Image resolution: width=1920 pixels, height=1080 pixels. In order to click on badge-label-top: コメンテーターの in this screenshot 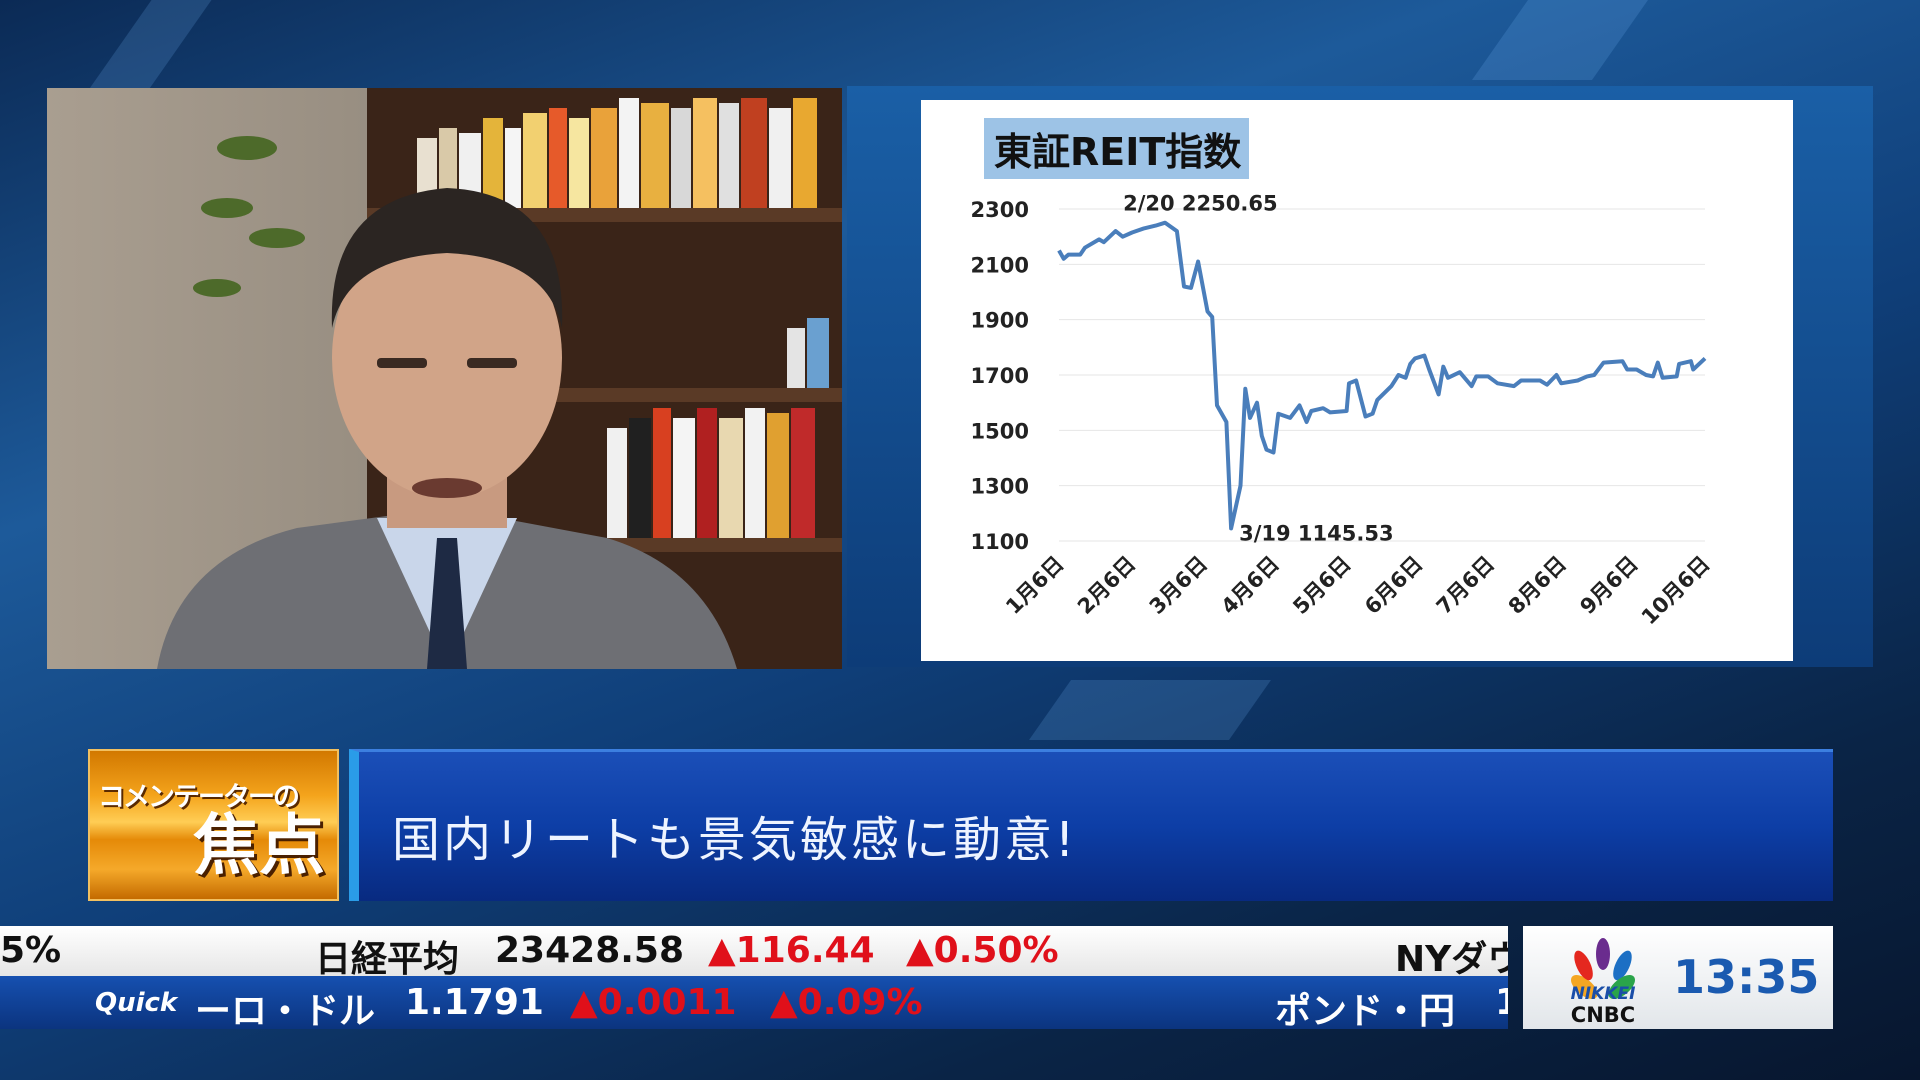, I will do `click(199, 797)`.